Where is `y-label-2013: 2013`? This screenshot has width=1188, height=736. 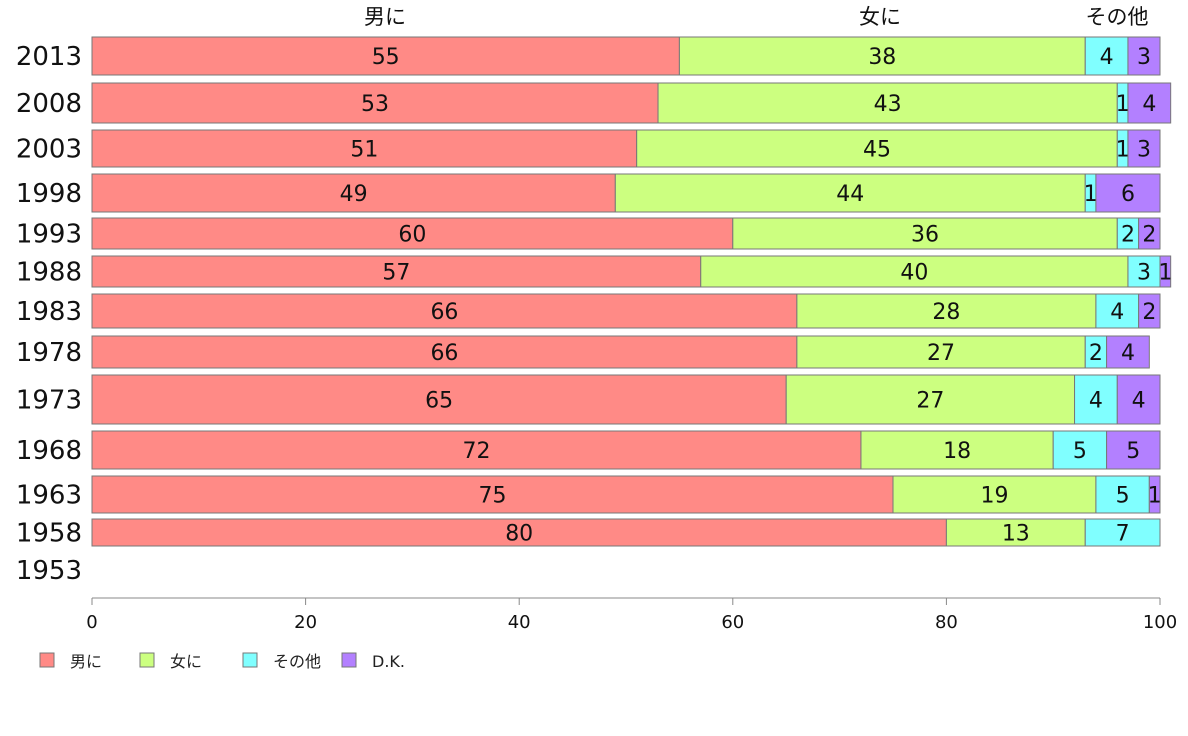
y-label-2013: 2013 is located at coordinates (49, 57).